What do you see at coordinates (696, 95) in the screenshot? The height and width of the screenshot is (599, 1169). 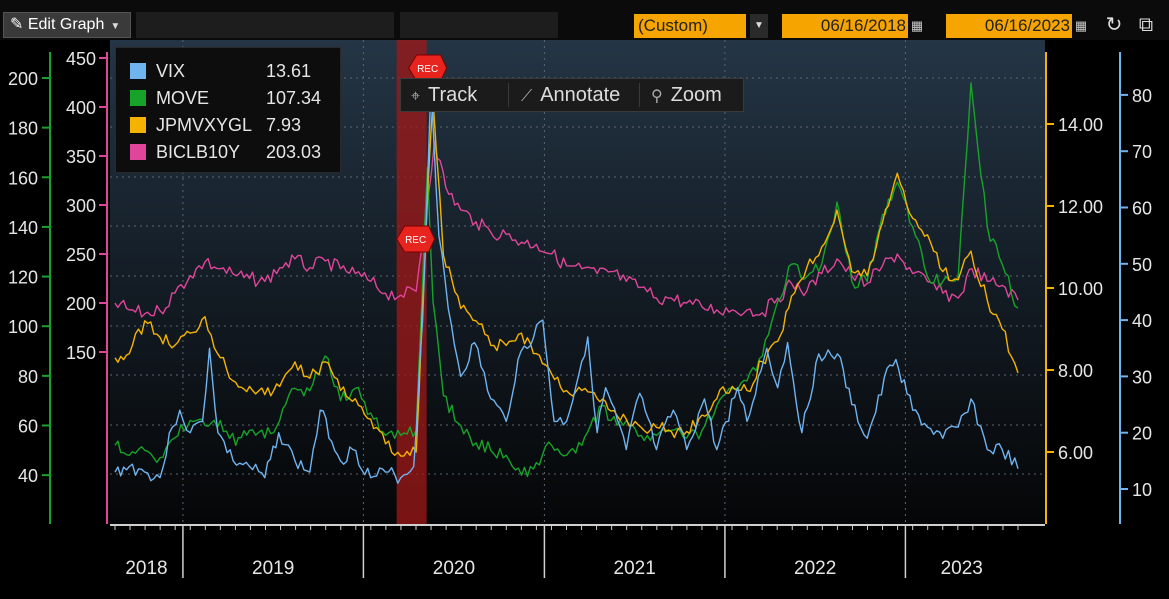 I see `zoom-label: Zoom` at bounding box center [696, 95].